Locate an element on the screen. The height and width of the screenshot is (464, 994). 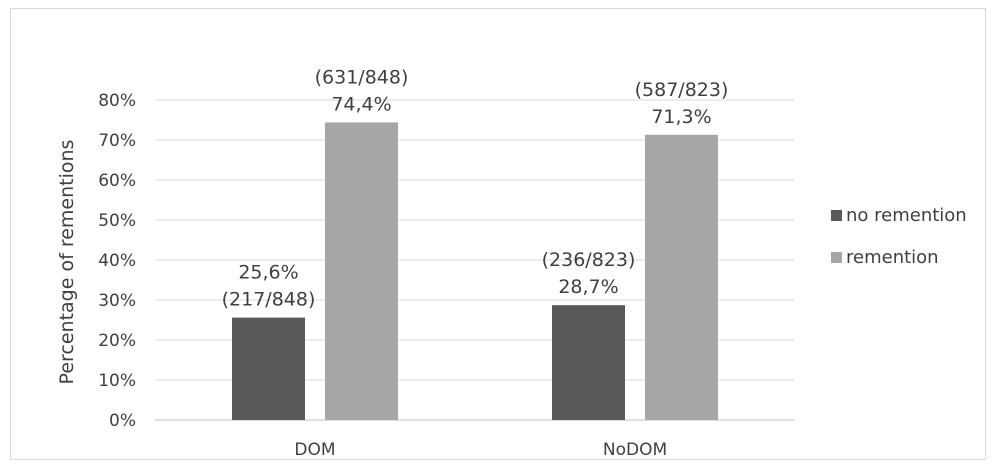
data-label: 71,3% is located at coordinates (681, 117).